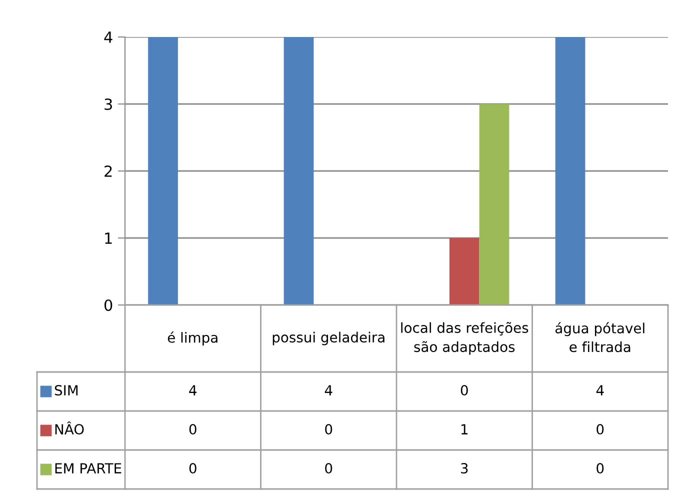  I want to click on y-tick-label: 3, so click(108, 104).